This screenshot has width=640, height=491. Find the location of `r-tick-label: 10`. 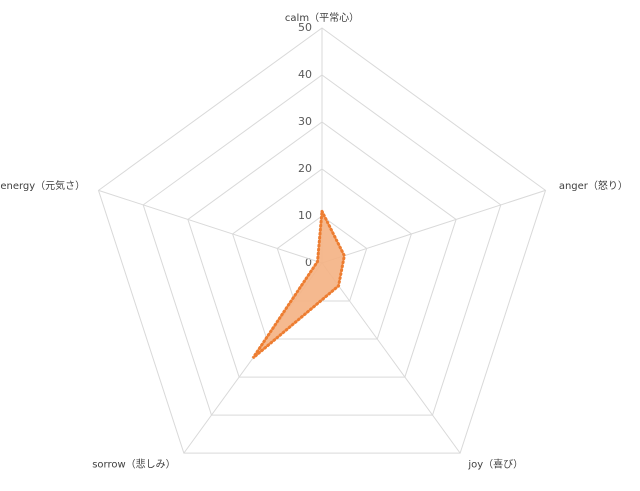

r-tick-label: 10 is located at coordinates (305, 215).